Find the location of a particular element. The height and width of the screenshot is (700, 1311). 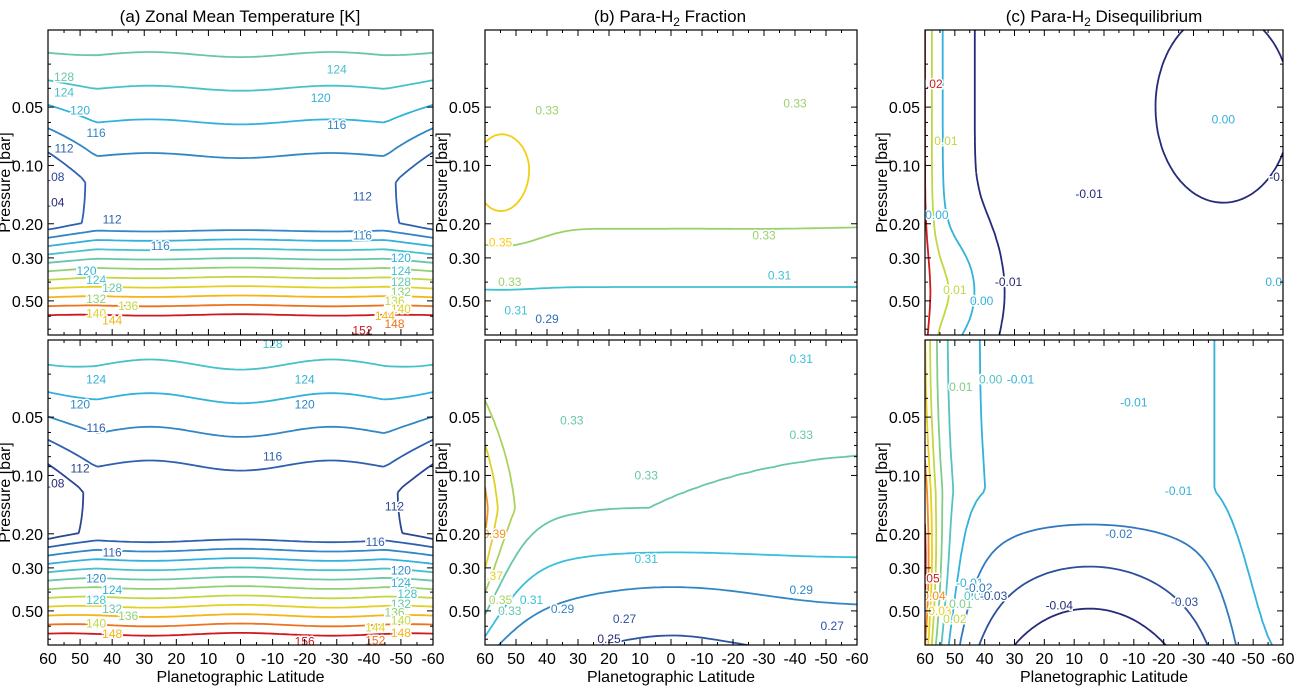

x-tick-label: 30 is located at coordinates (144, 659).